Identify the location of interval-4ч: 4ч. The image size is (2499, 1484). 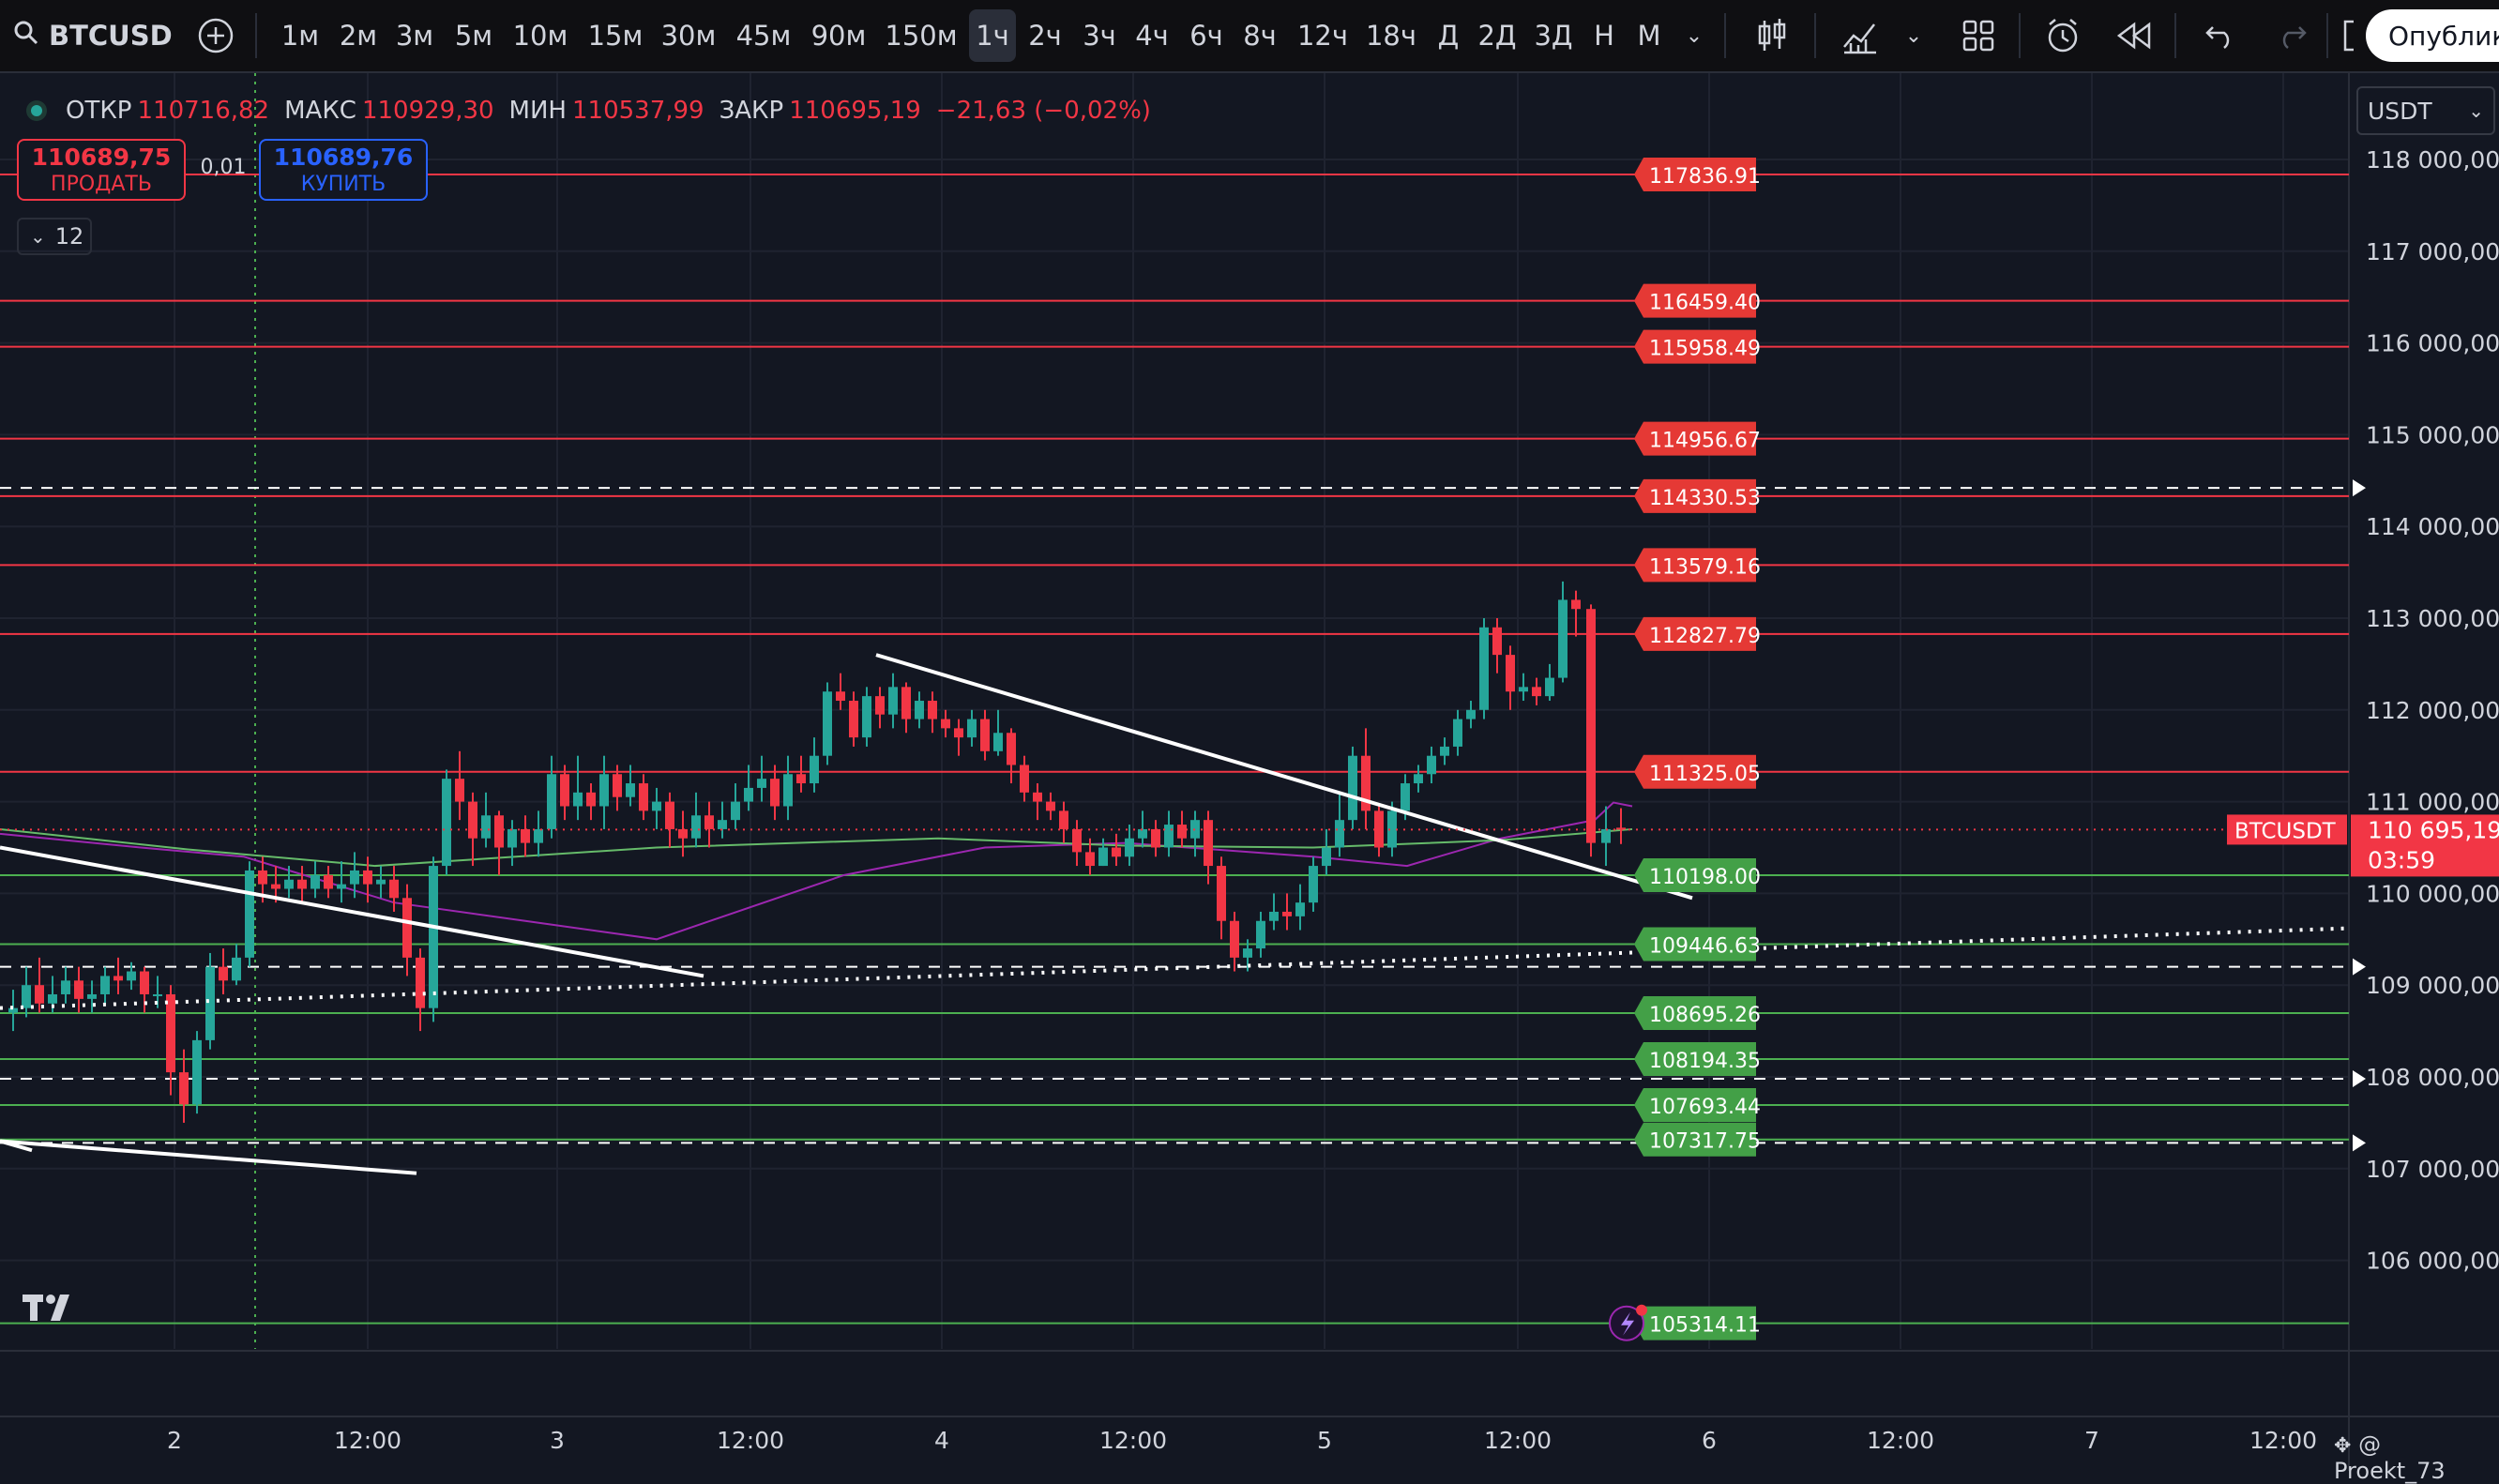
(1152, 36).